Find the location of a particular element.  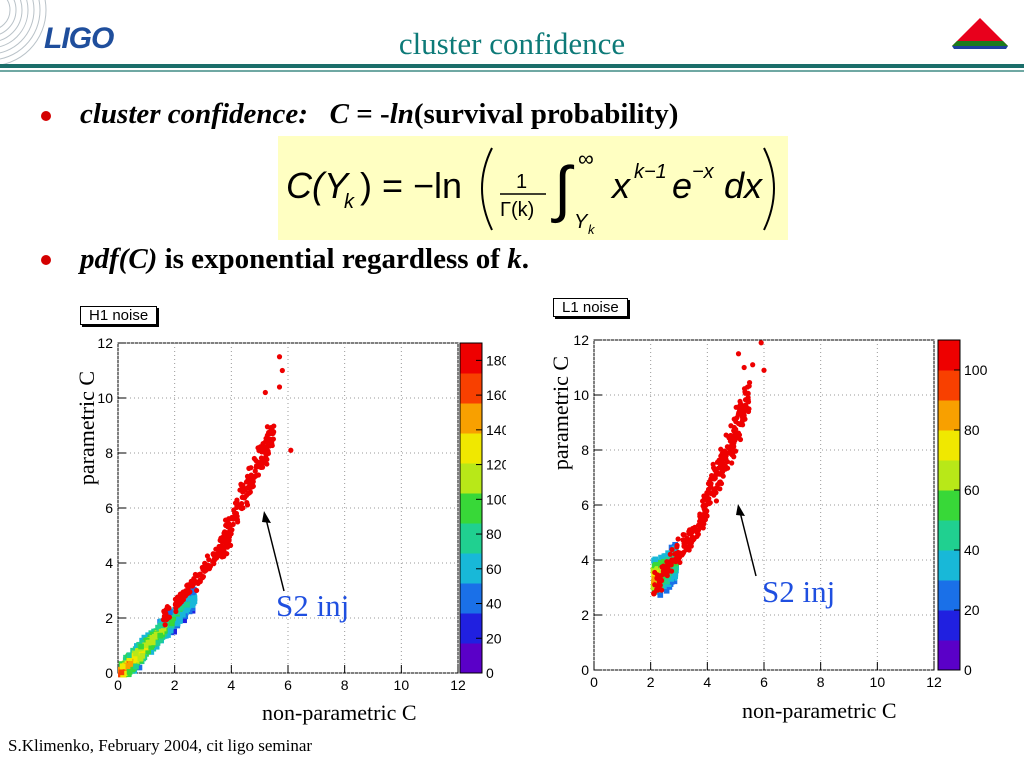

bullet-tail: (survival probability) is located at coordinates (546, 114).